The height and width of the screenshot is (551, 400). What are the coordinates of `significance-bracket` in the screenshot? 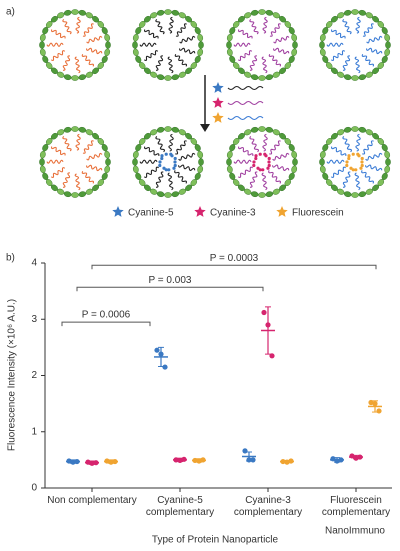 It's located at (170, 289).